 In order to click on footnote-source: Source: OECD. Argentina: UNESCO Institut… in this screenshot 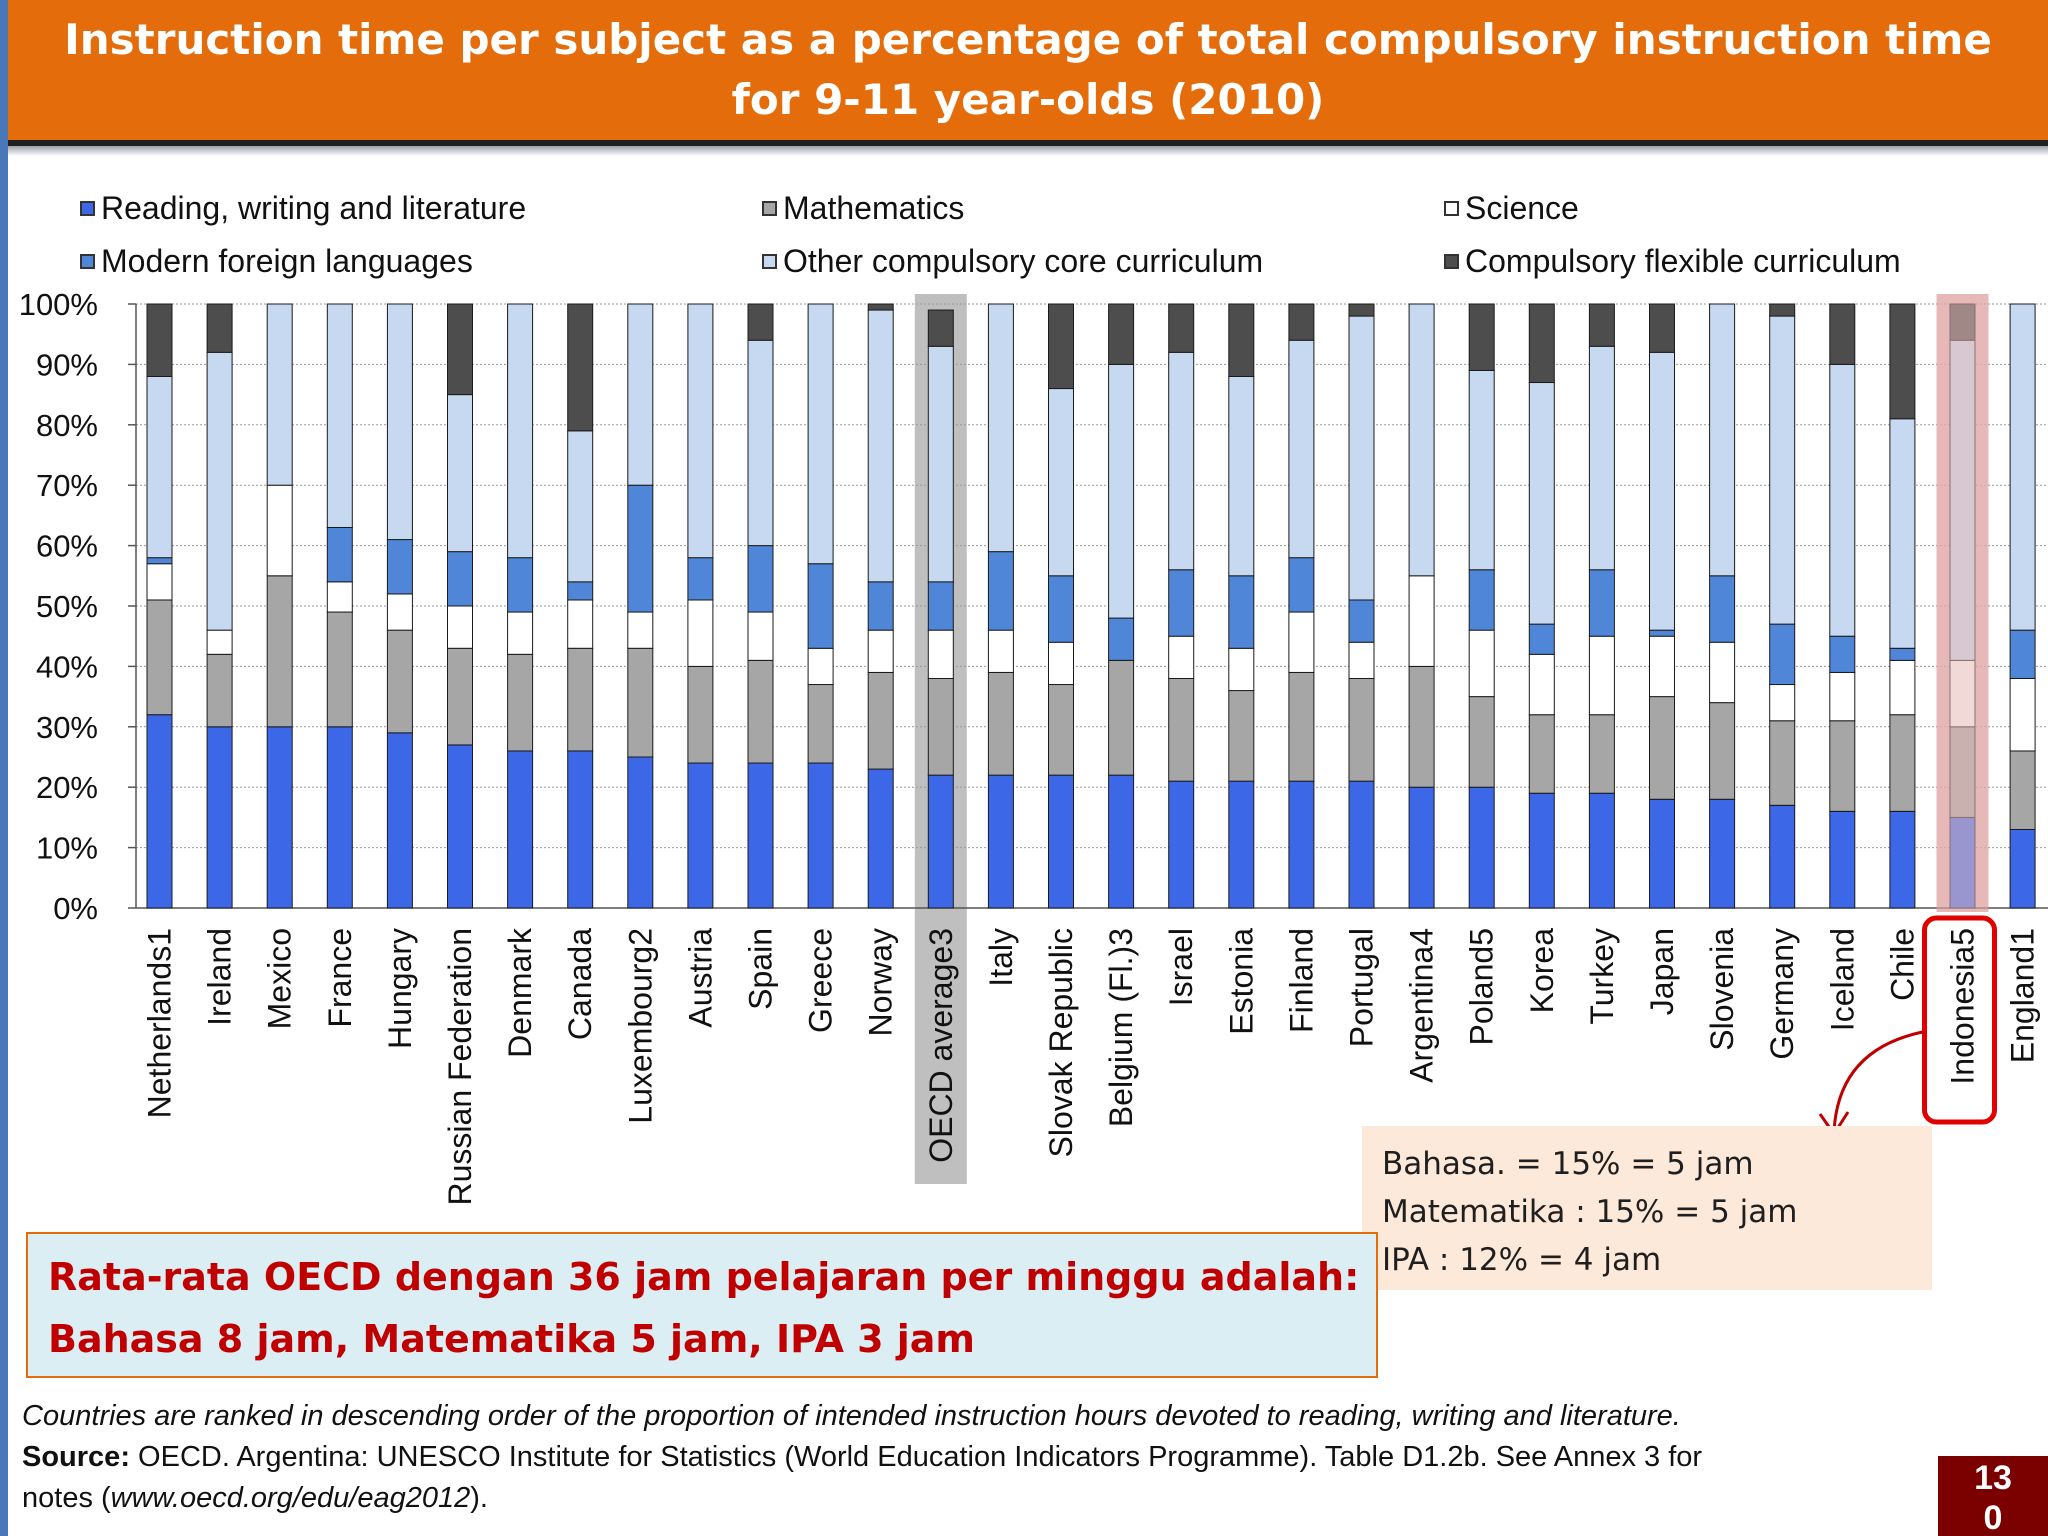, I will do `click(1012, 1457)`.